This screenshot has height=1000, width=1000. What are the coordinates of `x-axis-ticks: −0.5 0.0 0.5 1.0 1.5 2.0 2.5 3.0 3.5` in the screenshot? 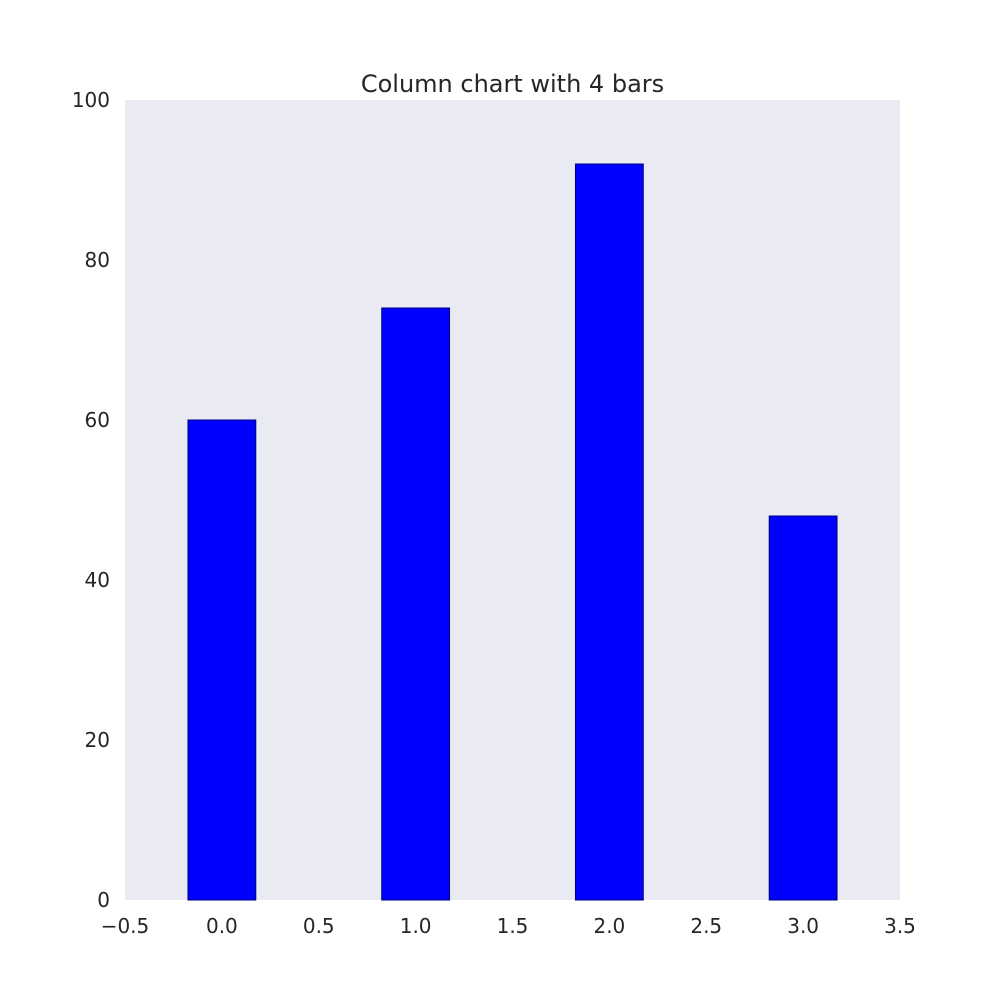 It's located at (508, 926).